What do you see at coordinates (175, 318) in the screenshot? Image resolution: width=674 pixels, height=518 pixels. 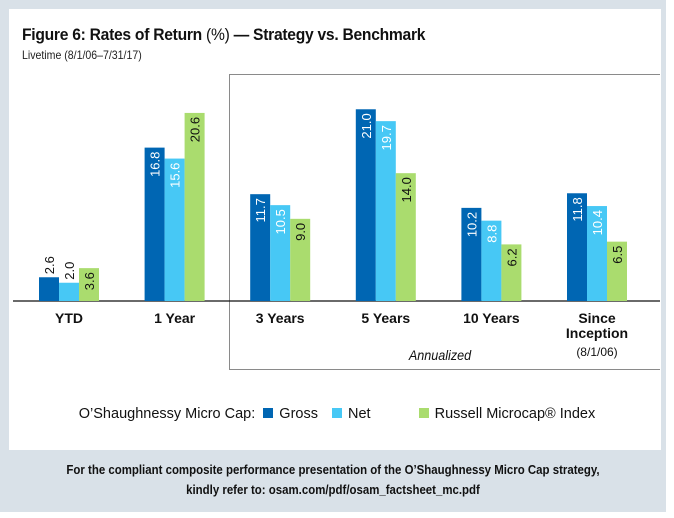 I see `category-label-1: 1 Year` at bounding box center [175, 318].